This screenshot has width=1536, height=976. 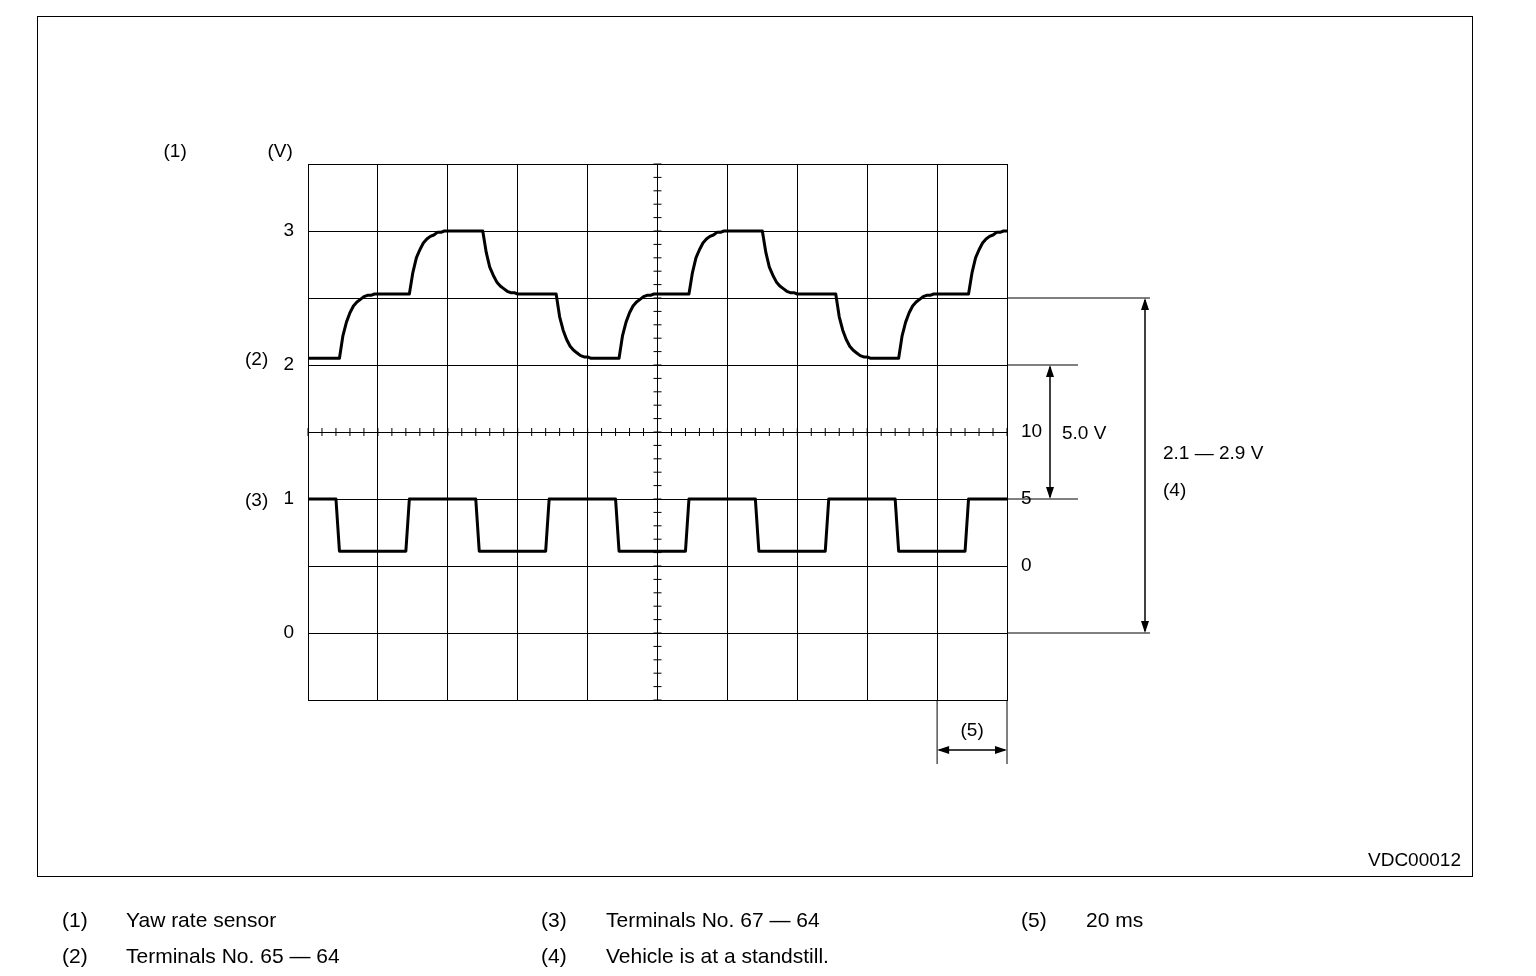 What do you see at coordinates (1026, 498) in the screenshot?
I see `y2-tick-label: 5` at bounding box center [1026, 498].